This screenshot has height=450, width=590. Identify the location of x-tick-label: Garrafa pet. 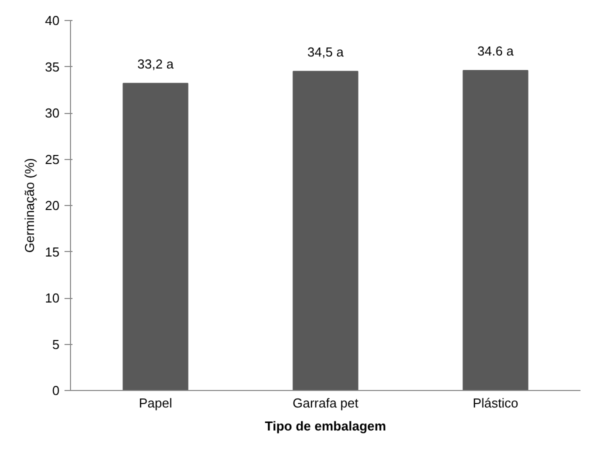
(325, 403).